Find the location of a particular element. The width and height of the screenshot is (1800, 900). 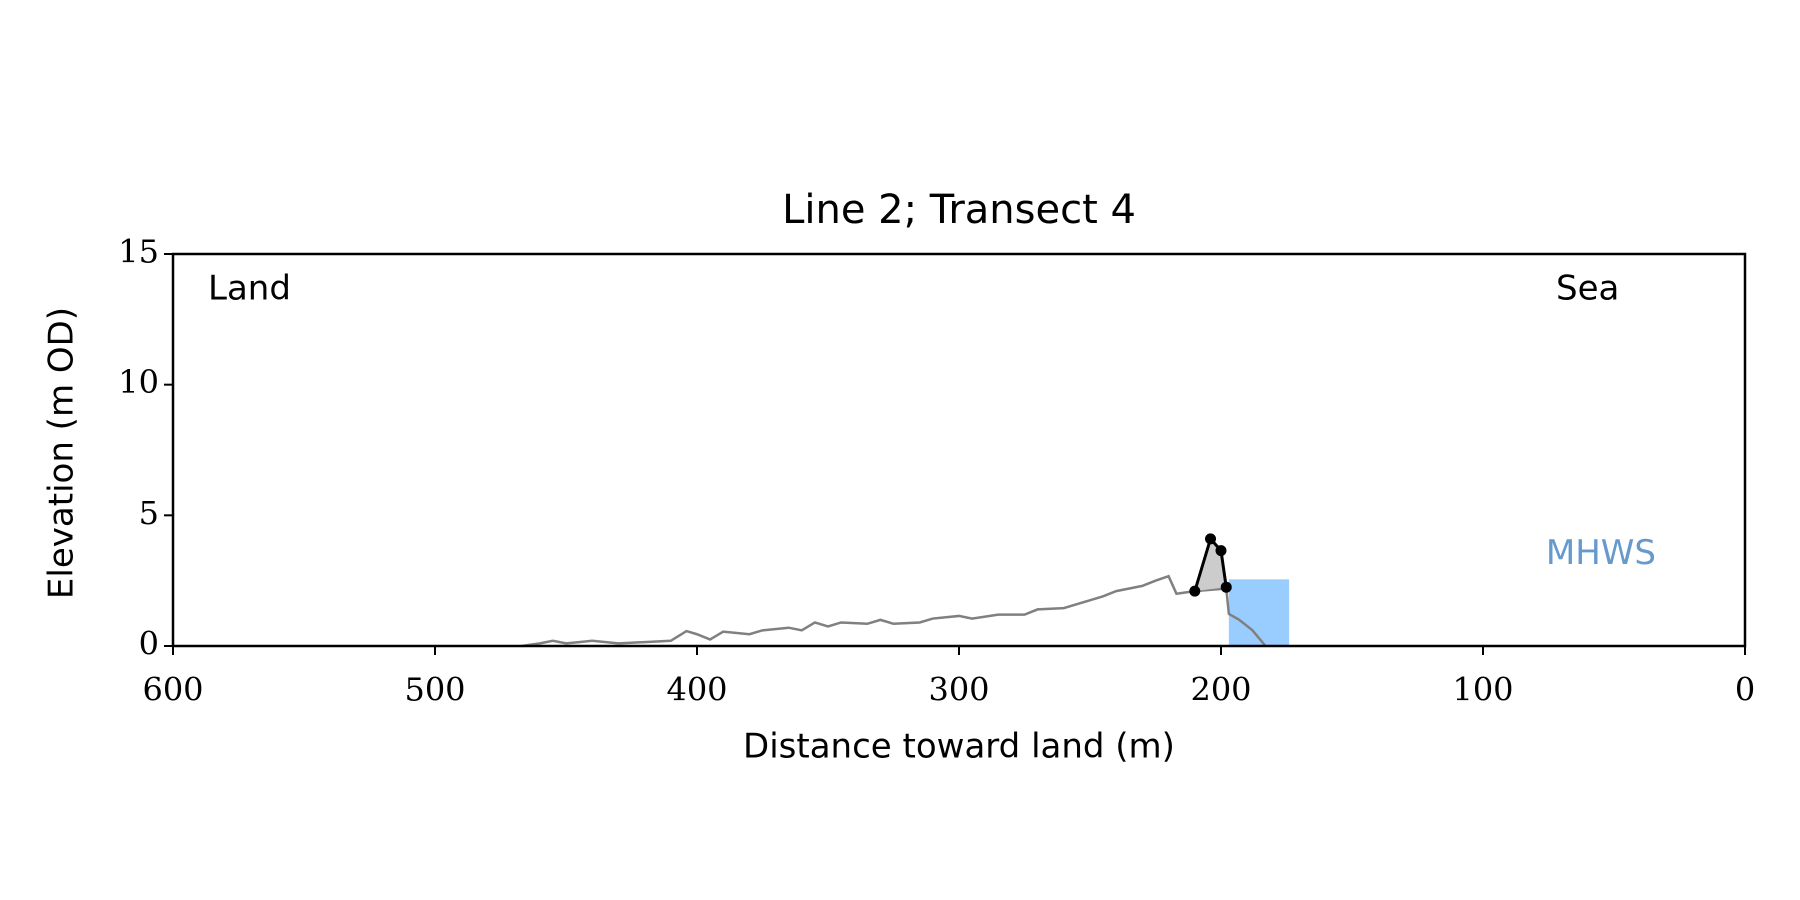

y-tick-label: 15 is located at coordinates (138, 252).